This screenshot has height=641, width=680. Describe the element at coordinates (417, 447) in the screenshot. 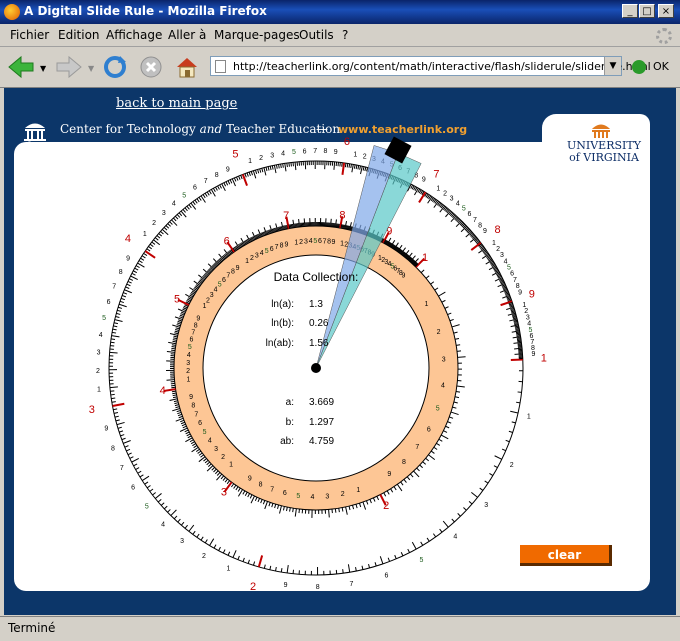

I see `inner-minor-label: 7` at that location.